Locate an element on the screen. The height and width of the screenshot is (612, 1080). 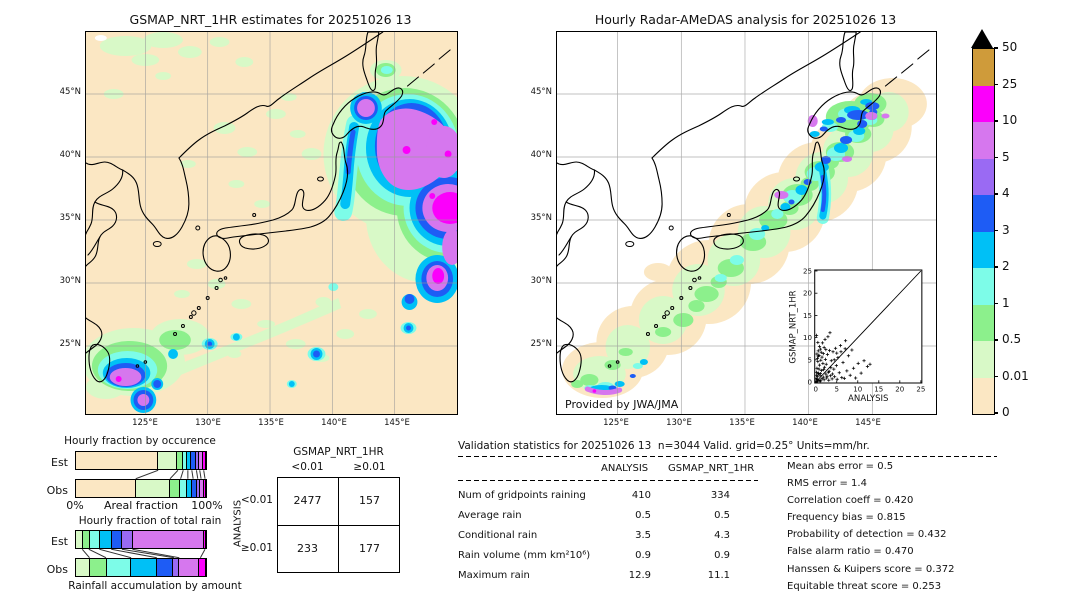
totalrain-chart-title: Hourly fraction of total rain is located at coordinates (150, 521).